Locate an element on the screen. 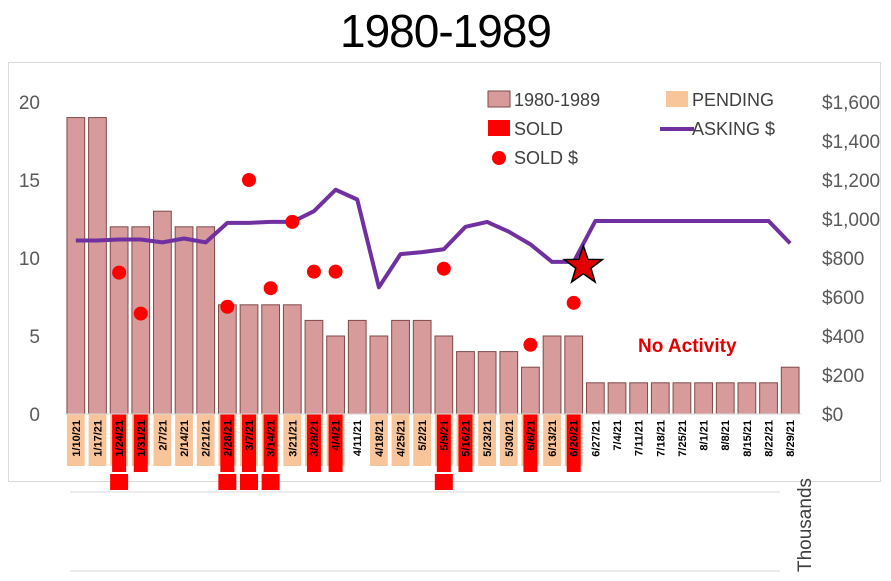  x-tick-label: 6/13/21 is located at coordinates (553, 438).